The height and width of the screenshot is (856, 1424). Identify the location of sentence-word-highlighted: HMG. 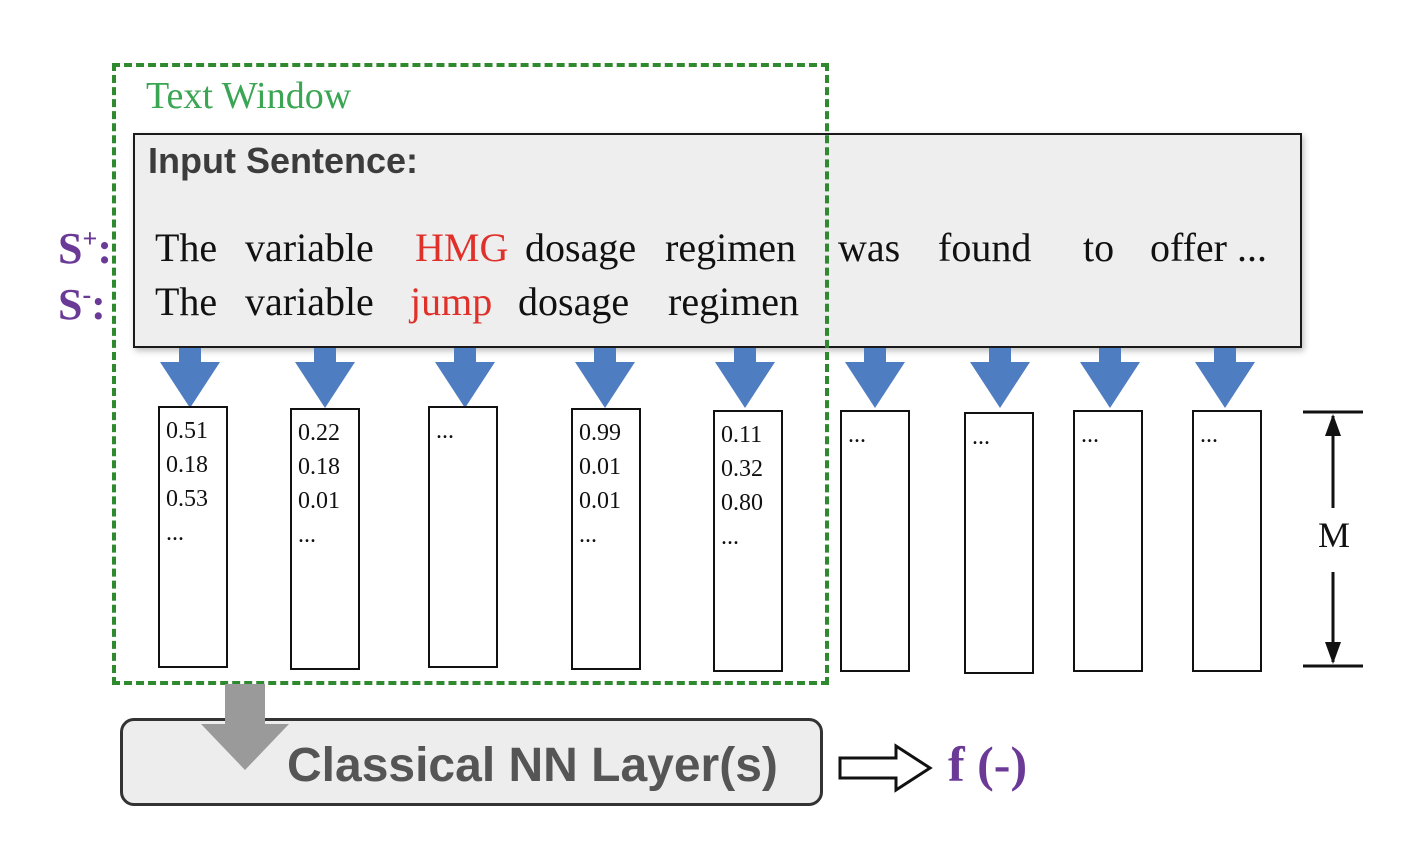
(462, 247).